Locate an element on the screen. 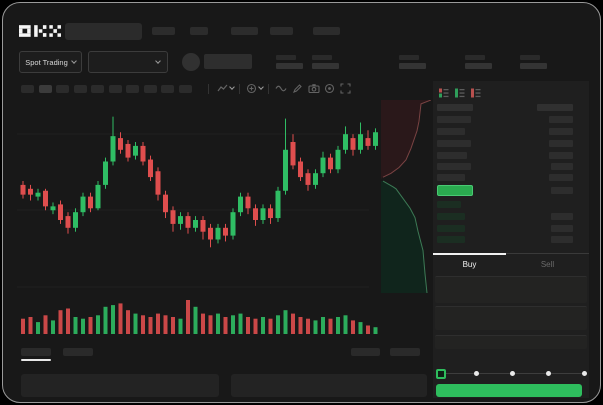 The height and width of the screenshot is (405, 603). trading-mode-dropdown: Spot Trading is located at coordinates (50, 62).